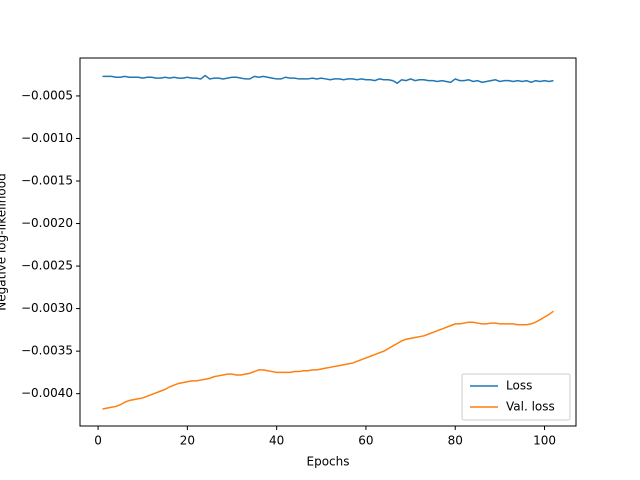  I want to click on x-tick-label: 20, so click(187, 441).